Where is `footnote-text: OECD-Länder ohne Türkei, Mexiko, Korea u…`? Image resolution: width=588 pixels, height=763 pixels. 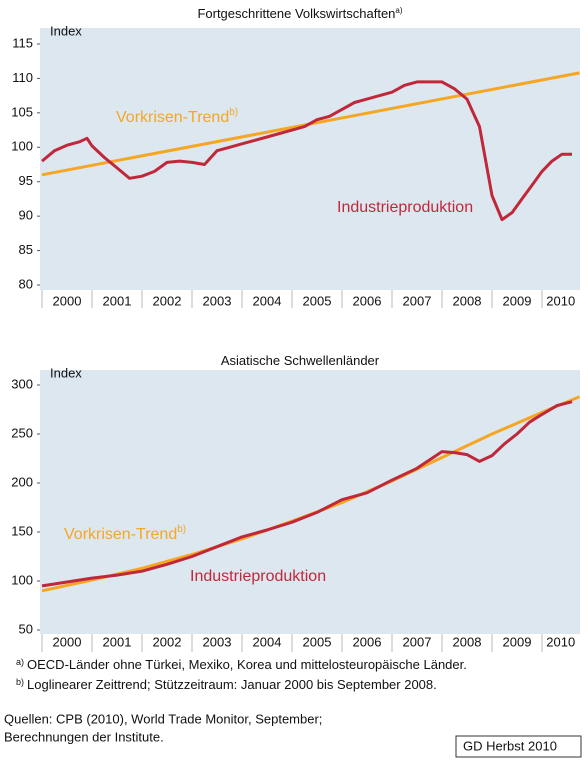
footnote-text: OECD-Länder ohne Türkei, Mexiko, Korea u… is located at coordinates (247, 664).